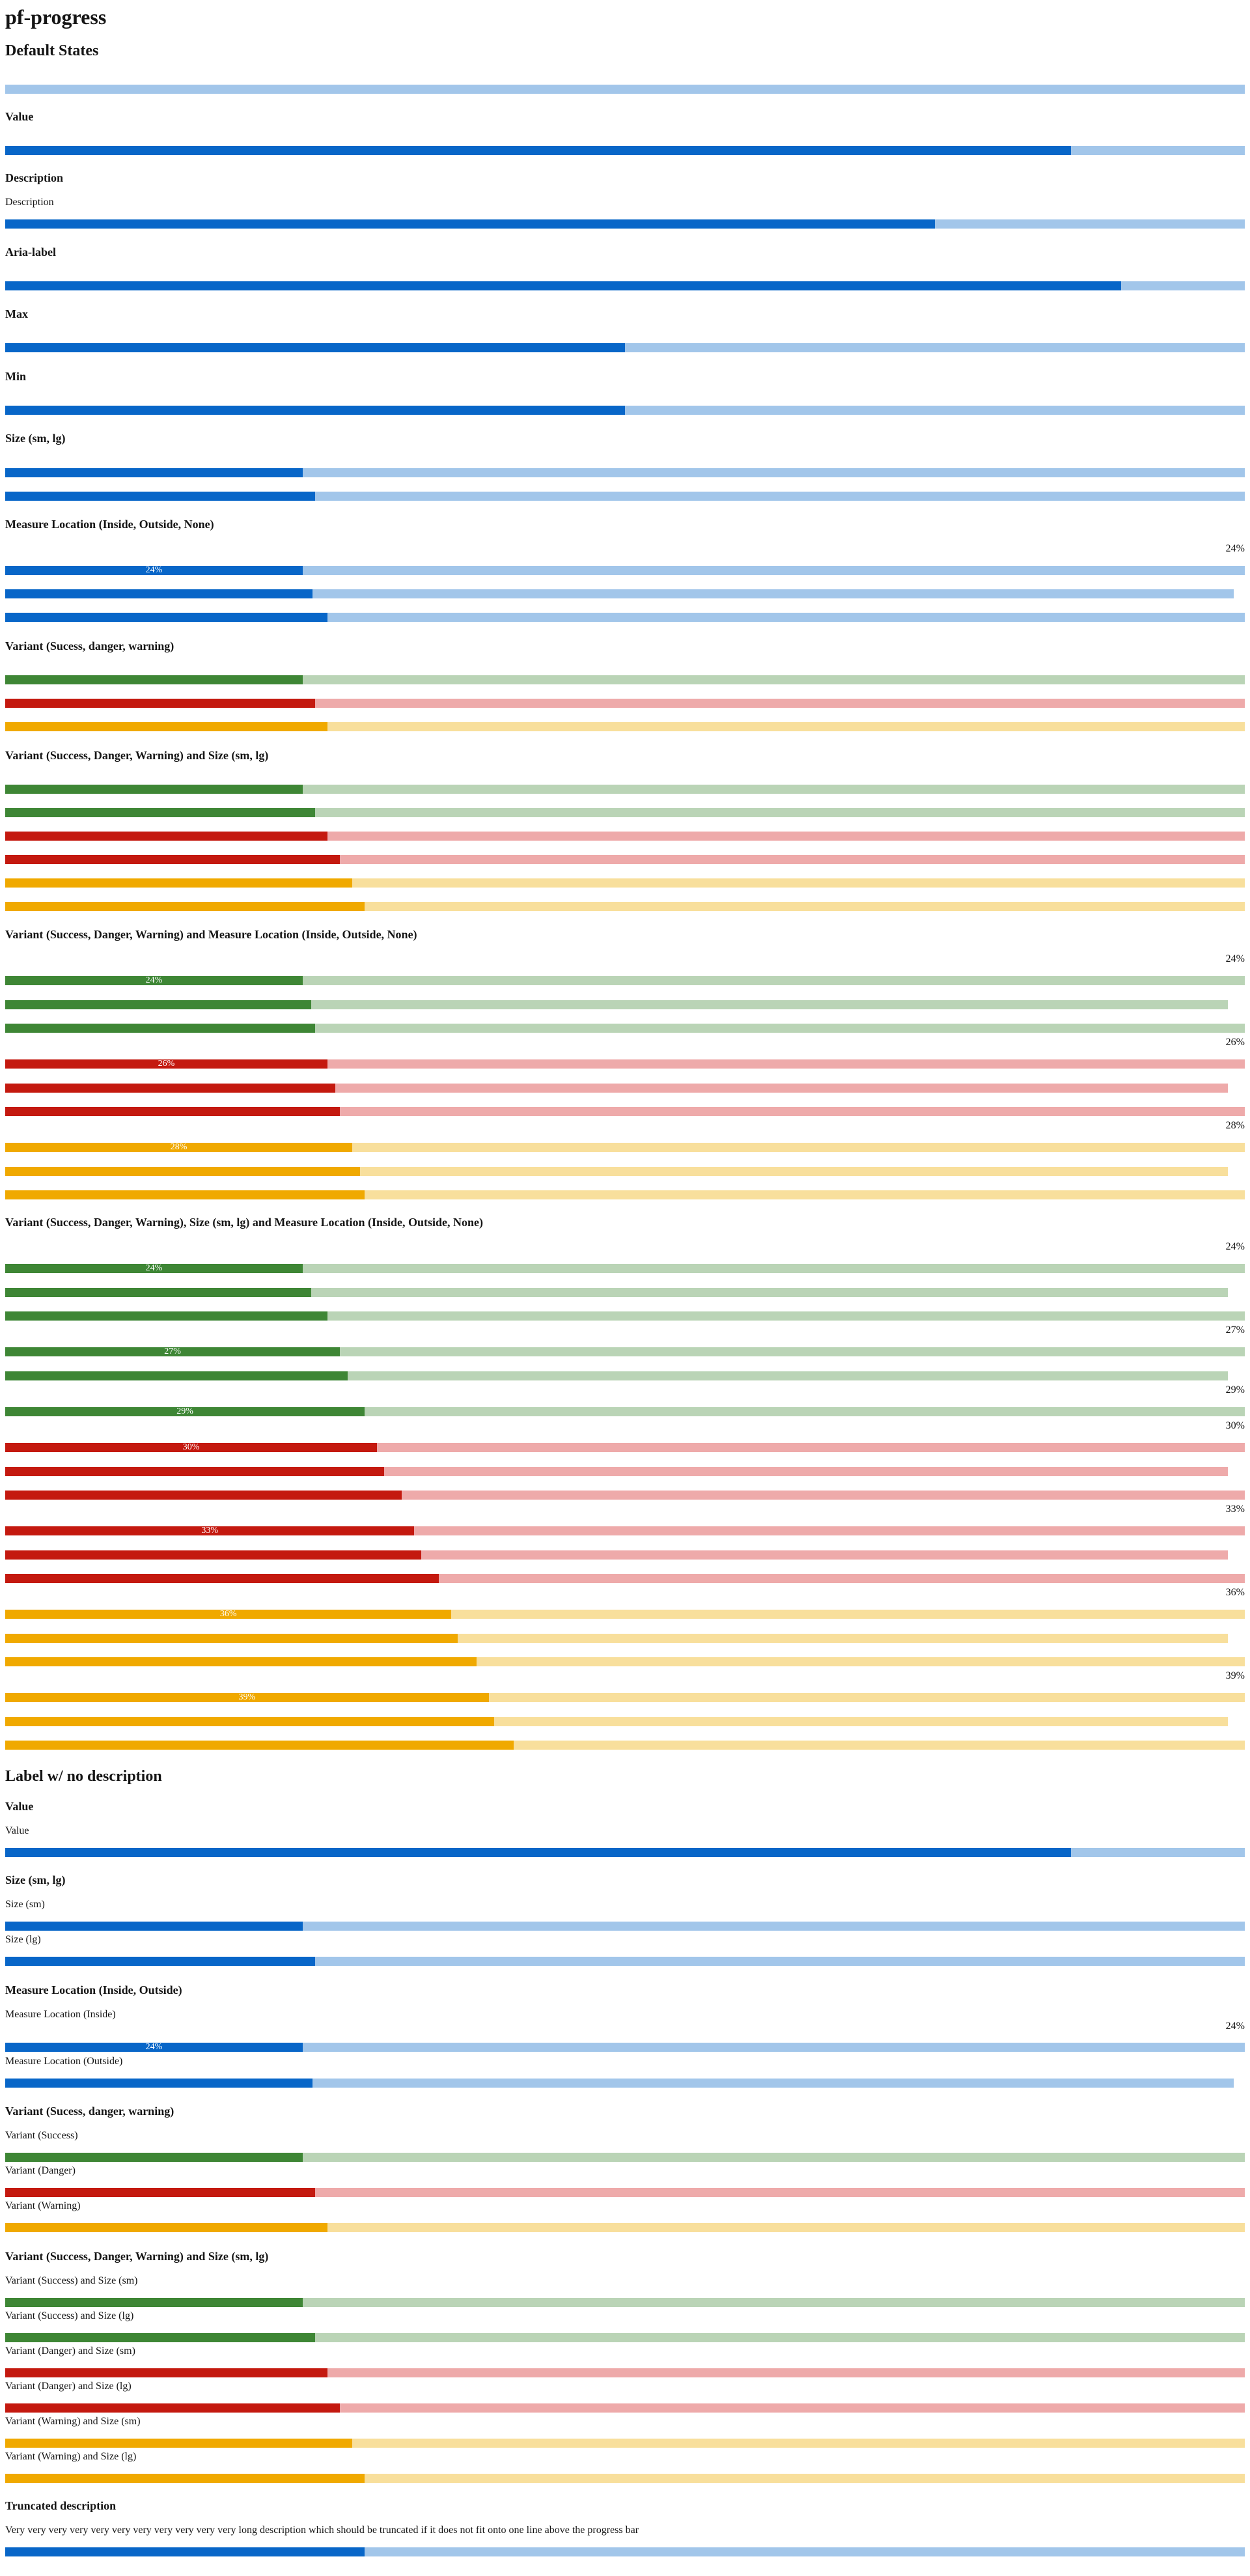  What do you see at coordinates (625, 2338) in the screenshot?
I see `progress-lbl-vs-success-lg` at bounding box center [625, 2338].